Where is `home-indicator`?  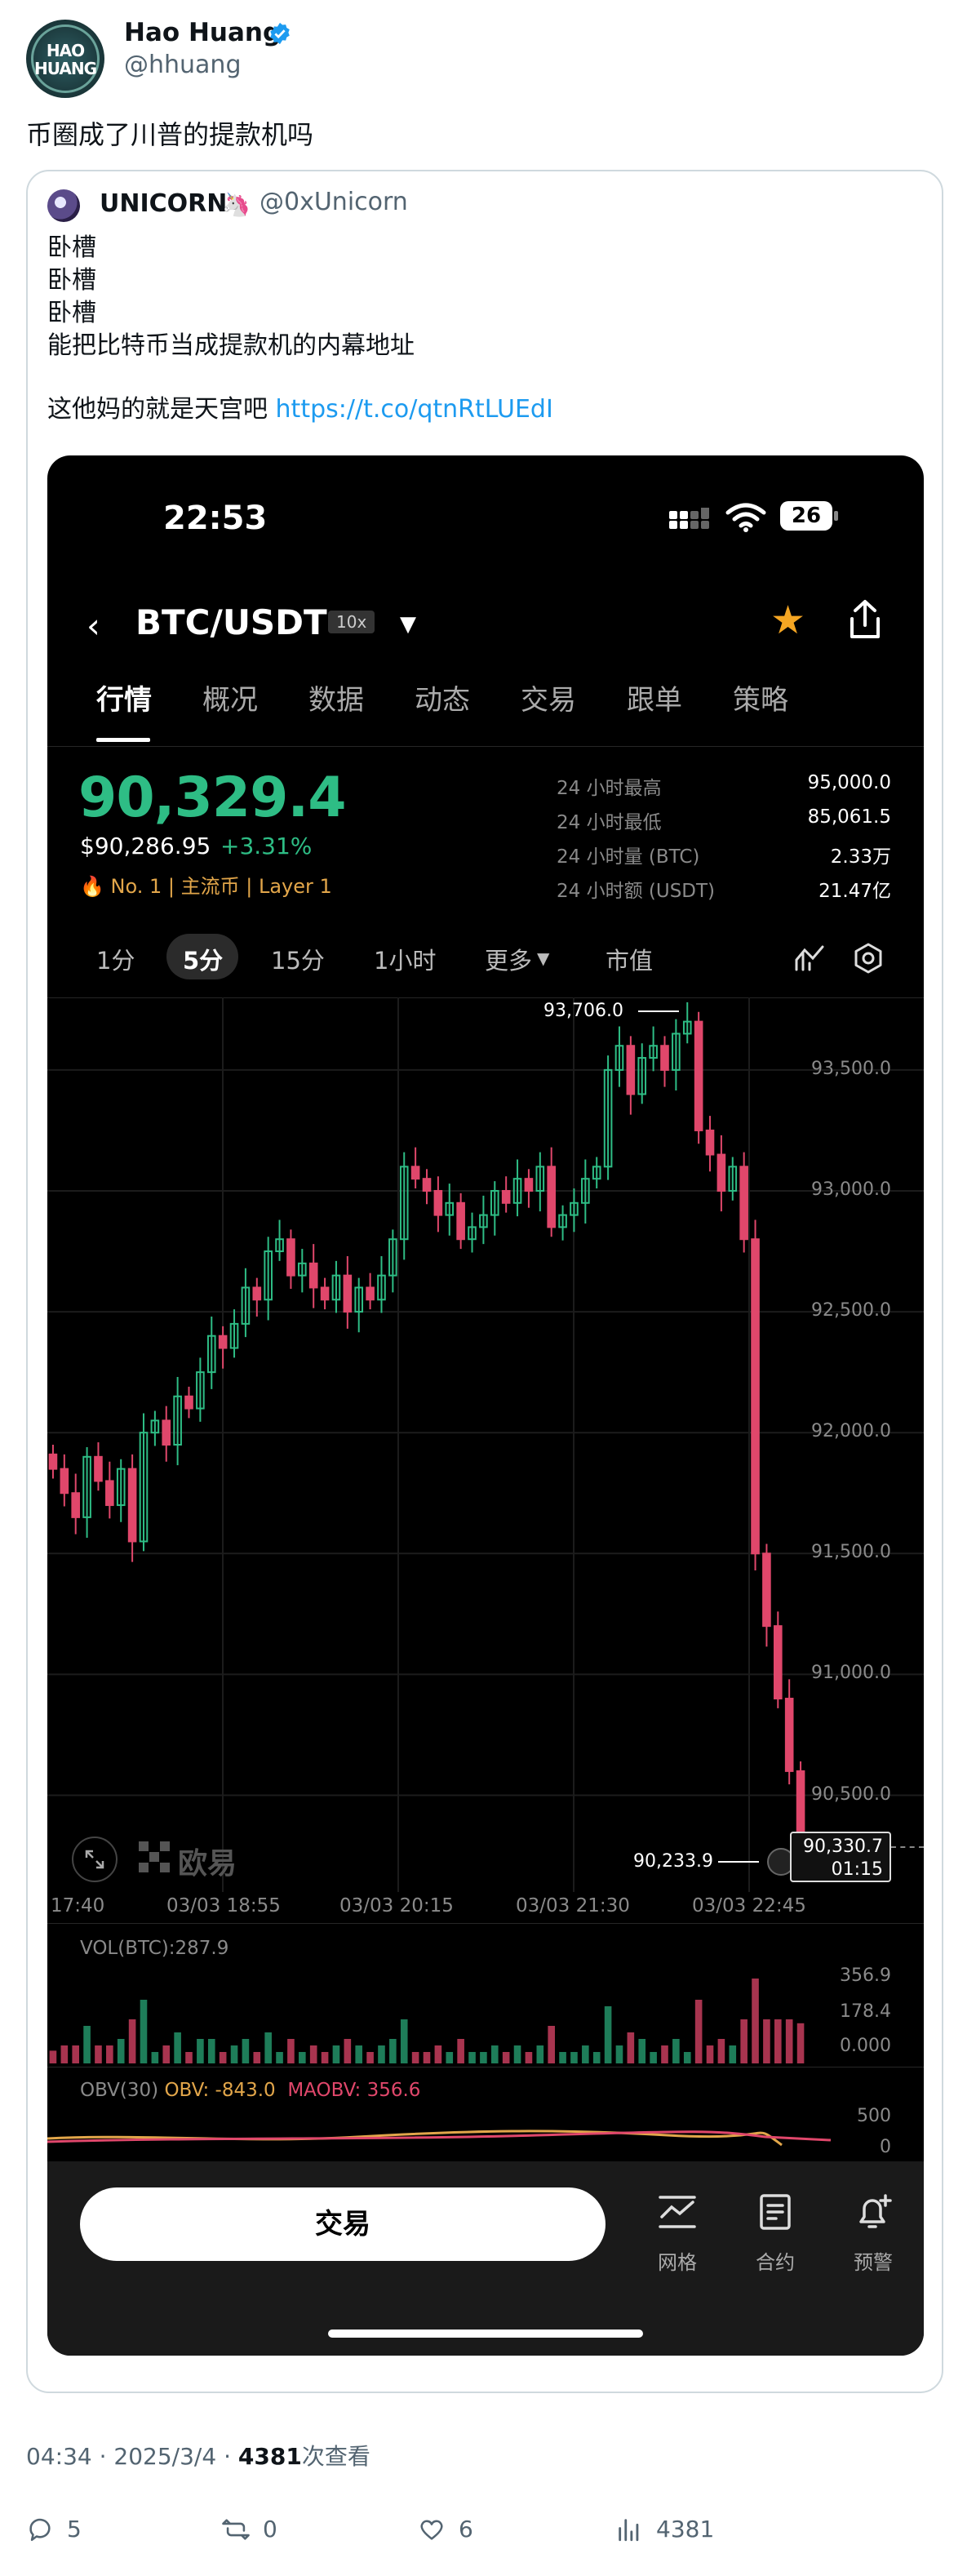
home-indicator is located at coordinates (486, 2334).